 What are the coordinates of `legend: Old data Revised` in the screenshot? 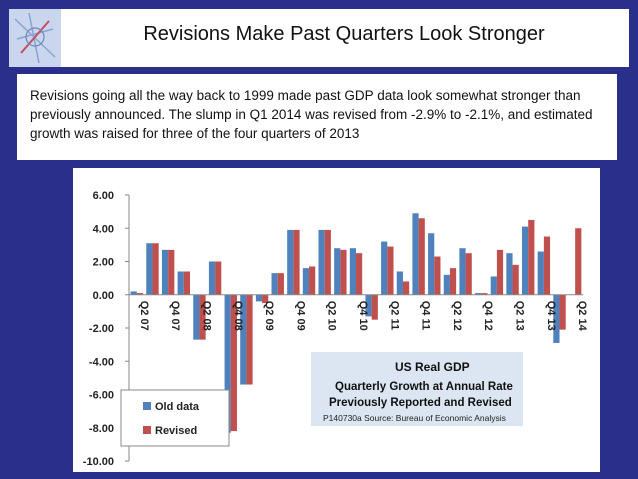 It's located at (175, 418).